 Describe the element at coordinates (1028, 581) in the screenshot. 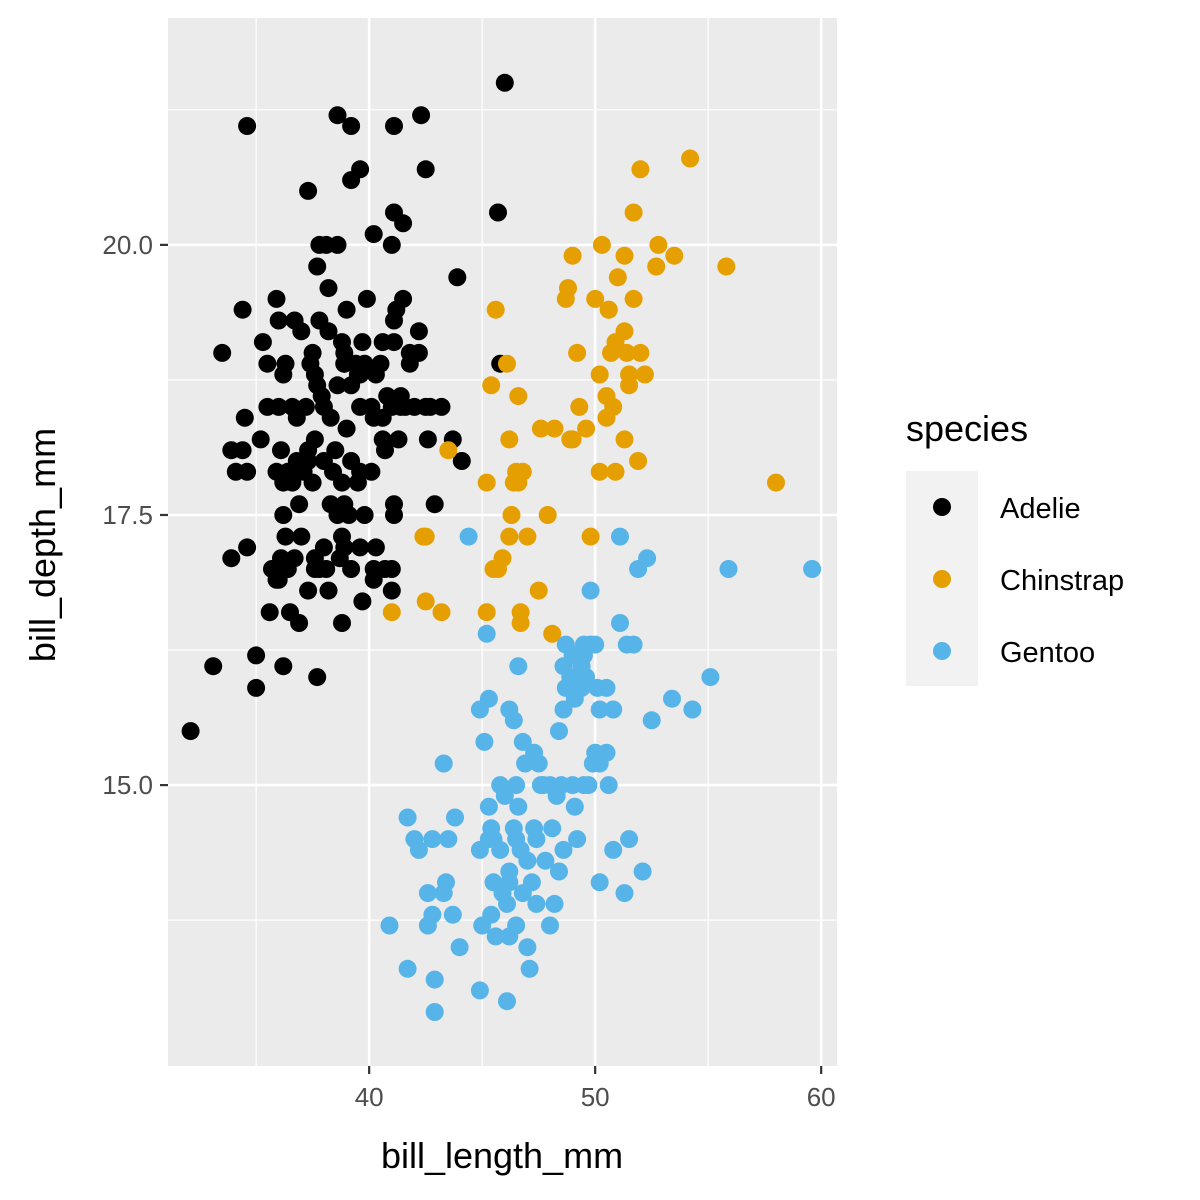

I see `legend-entry-chinstrap: Chinstrap` at that location.